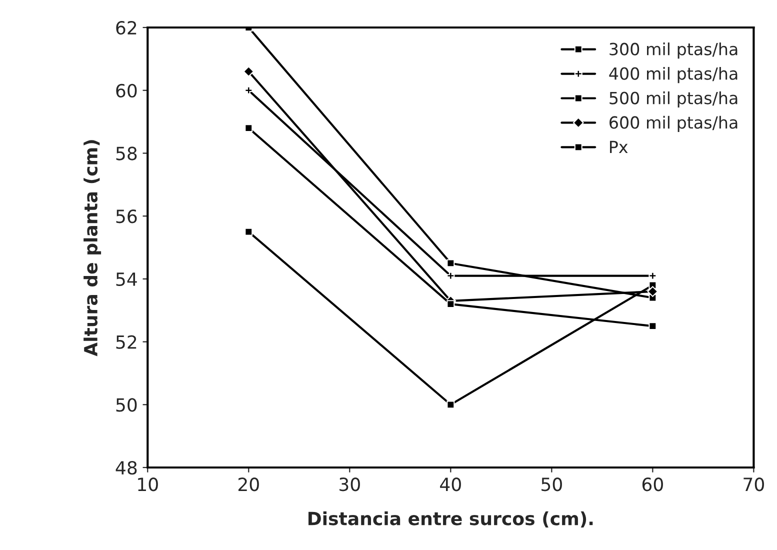 The width and height of the screenshot is (777, 550). Describe the element at coordinates (450, 519) in the screenshot. I see `x-axis-title: Distancia entre surcos (cm).` at that location.